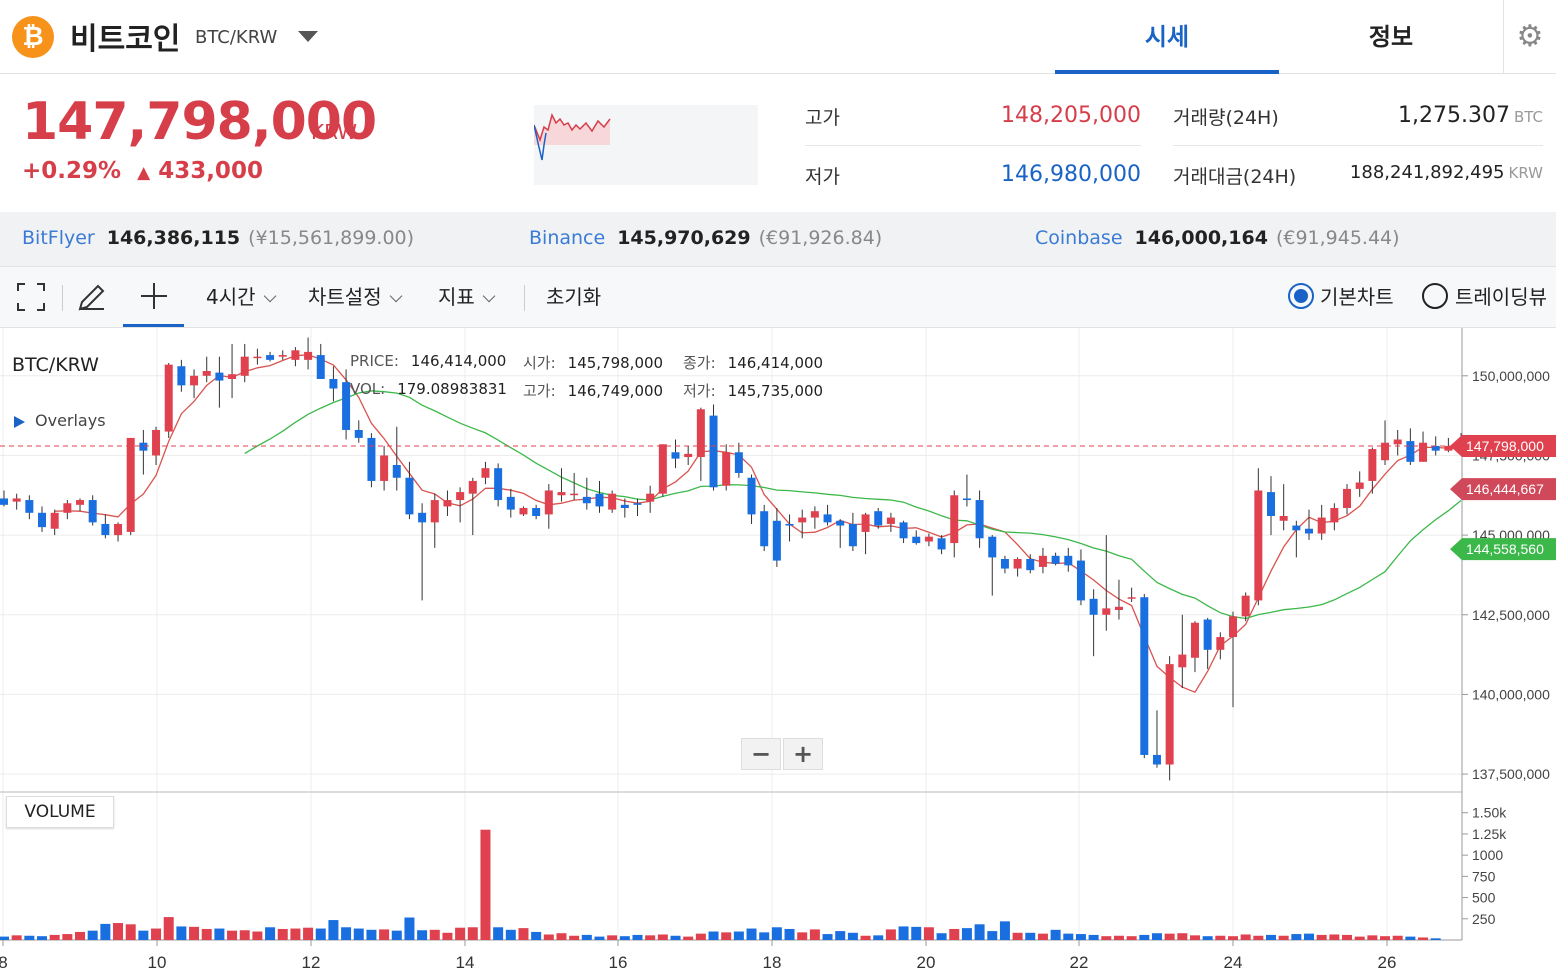 The image size is (1556, 980). I want to click on y-tick-label: 137,500,000, so click(1511, 774).